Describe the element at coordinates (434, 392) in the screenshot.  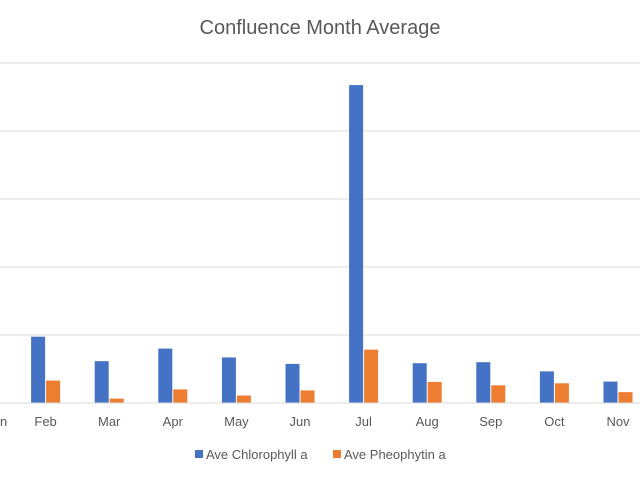
I see `bar-pheophytin-aug` at that location.